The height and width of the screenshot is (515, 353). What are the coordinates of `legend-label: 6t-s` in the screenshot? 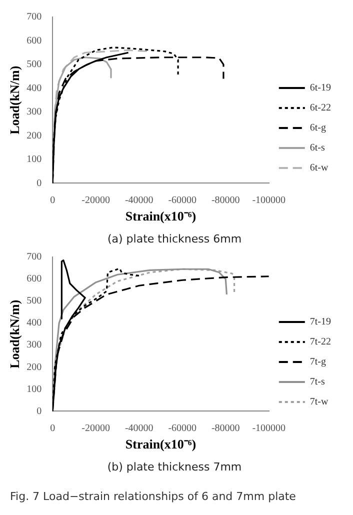 It's located at (317, 148).